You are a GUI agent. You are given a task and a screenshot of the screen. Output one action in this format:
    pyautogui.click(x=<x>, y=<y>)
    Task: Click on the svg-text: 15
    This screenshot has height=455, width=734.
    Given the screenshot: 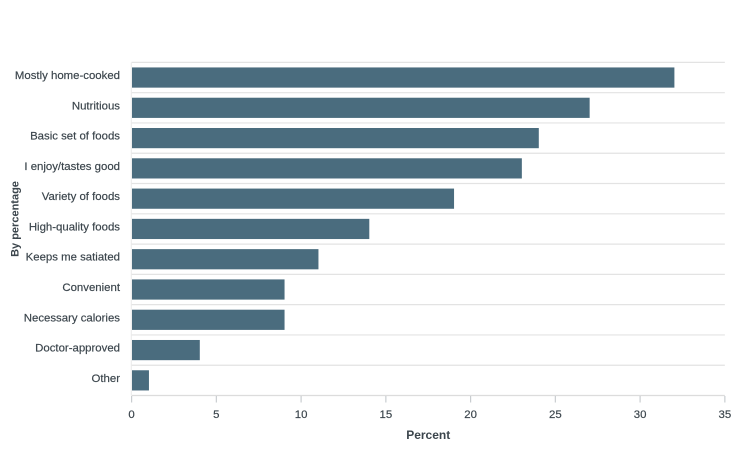 What is the action you would take?
    pyautogui.click(x=386, y=415)
    